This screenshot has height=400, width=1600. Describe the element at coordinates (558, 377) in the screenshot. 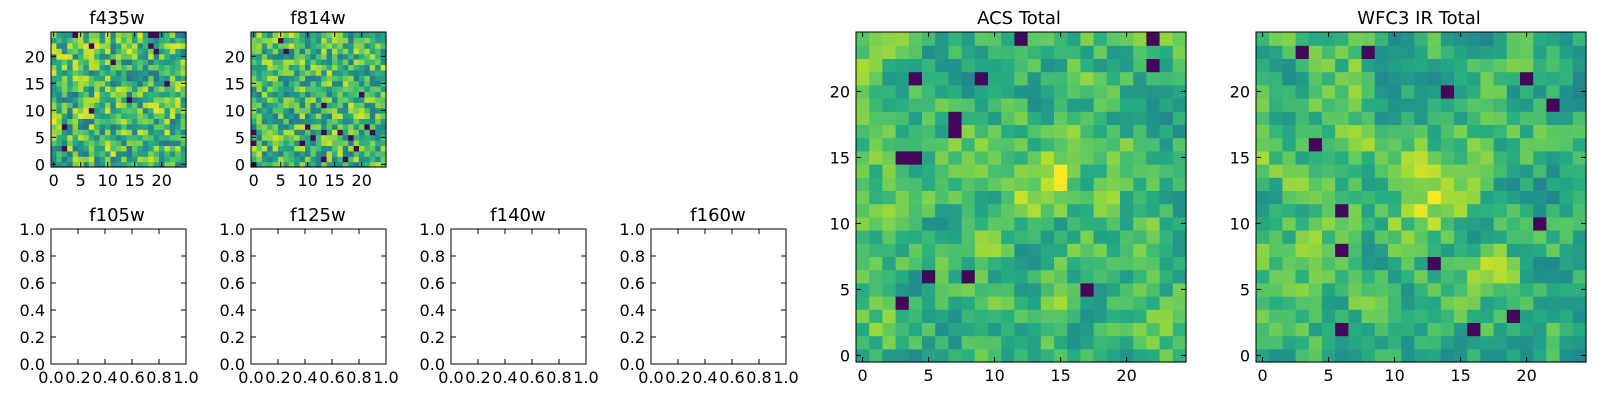

I see `x-tick-label: 0.8` at that location.